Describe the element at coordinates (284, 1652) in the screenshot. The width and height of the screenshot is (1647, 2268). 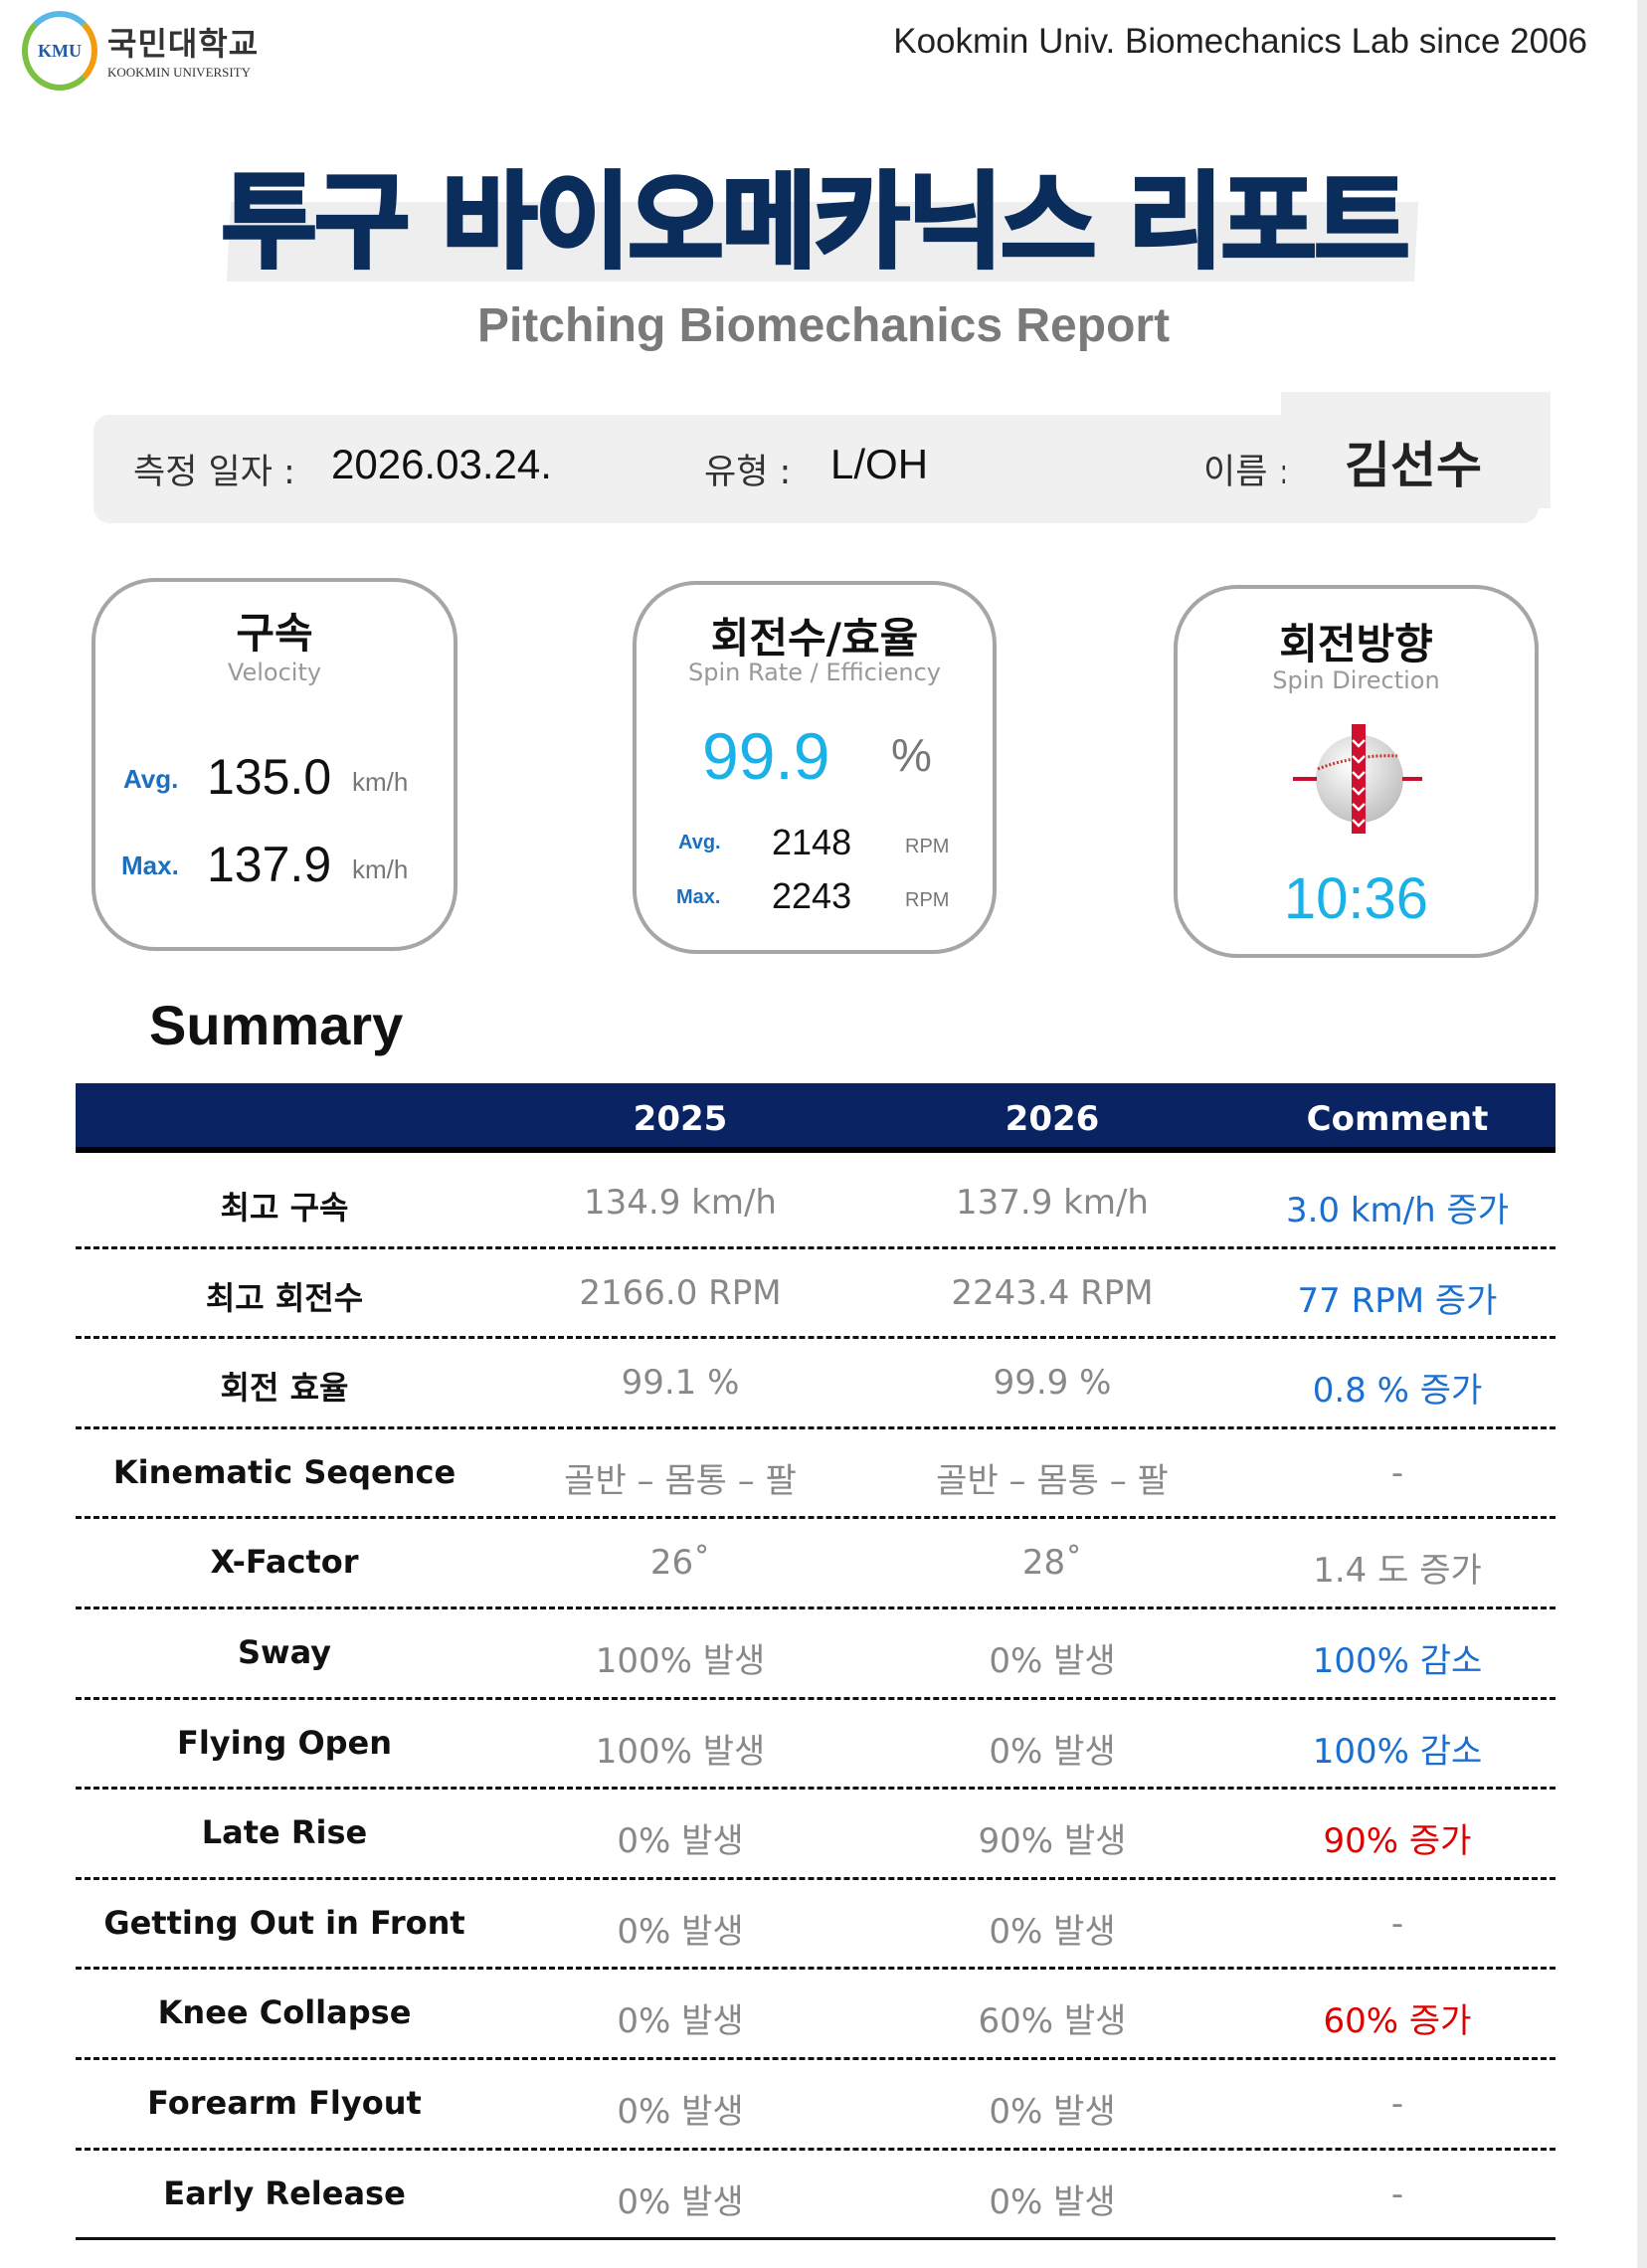
I see `row-label: Sway` at that location.